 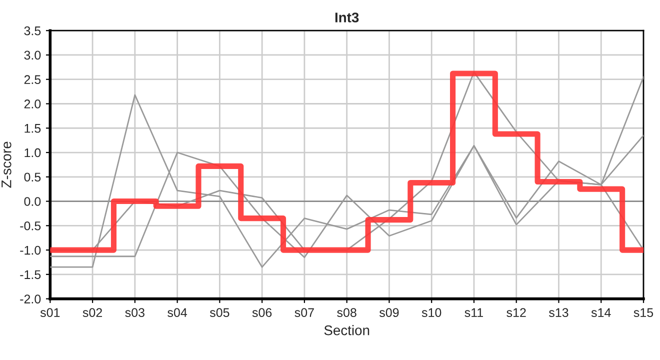 What do you see at coordinates (178, 313) in the screenshot?
I see `x-tick-label: s04` at bounding box center [178, 313].